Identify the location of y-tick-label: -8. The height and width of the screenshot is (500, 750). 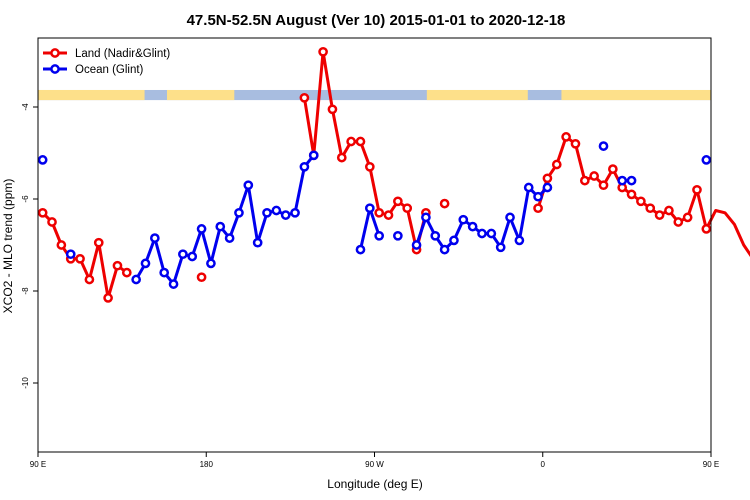
(25, 291).